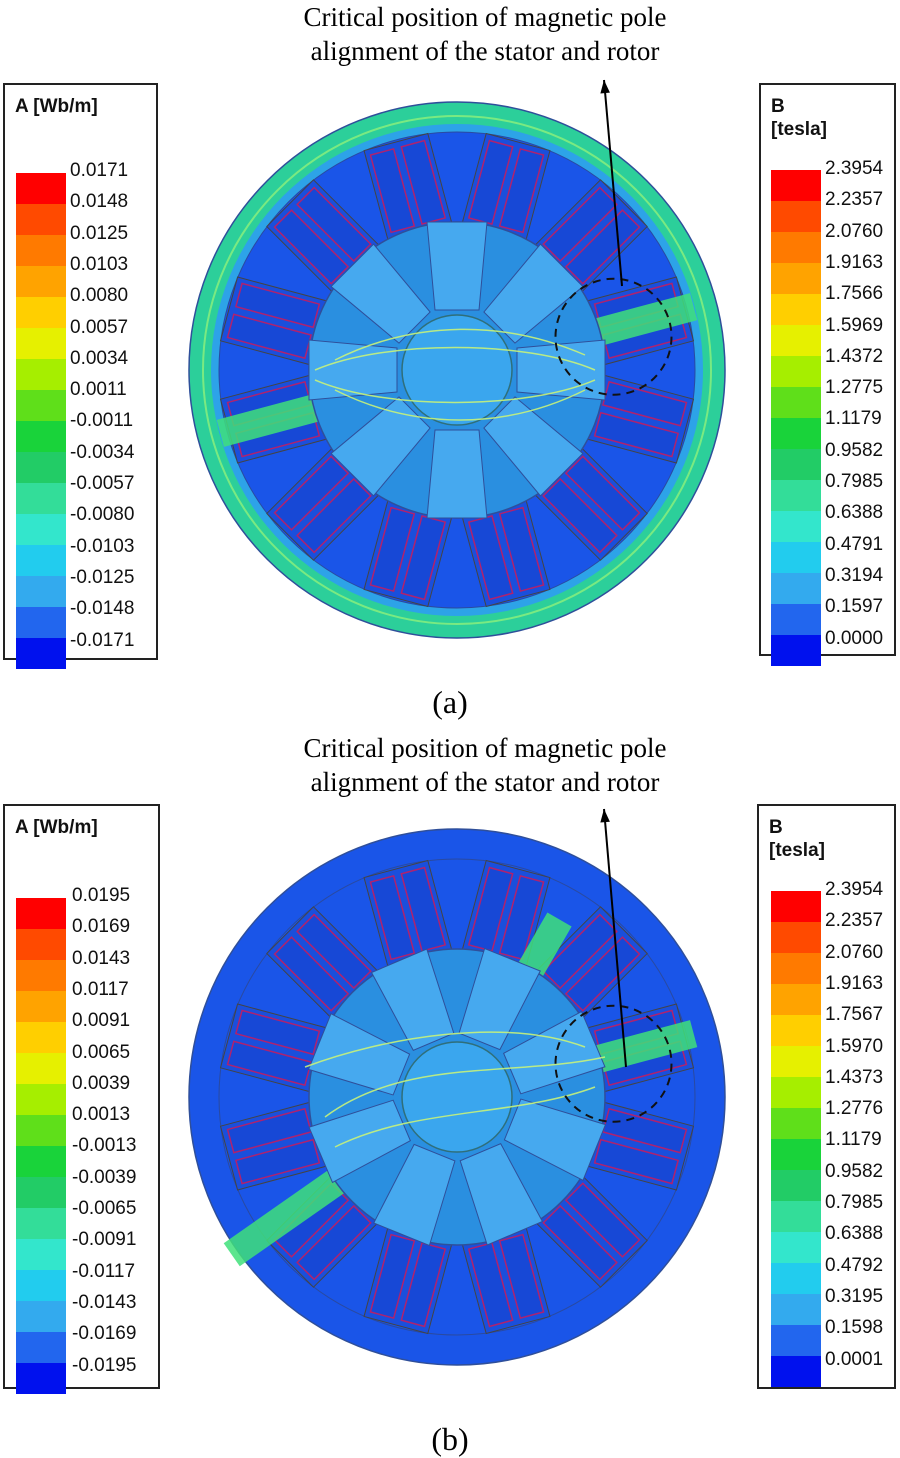  I want to click on legend-tick-label: 0.0103, so click(99, 264).